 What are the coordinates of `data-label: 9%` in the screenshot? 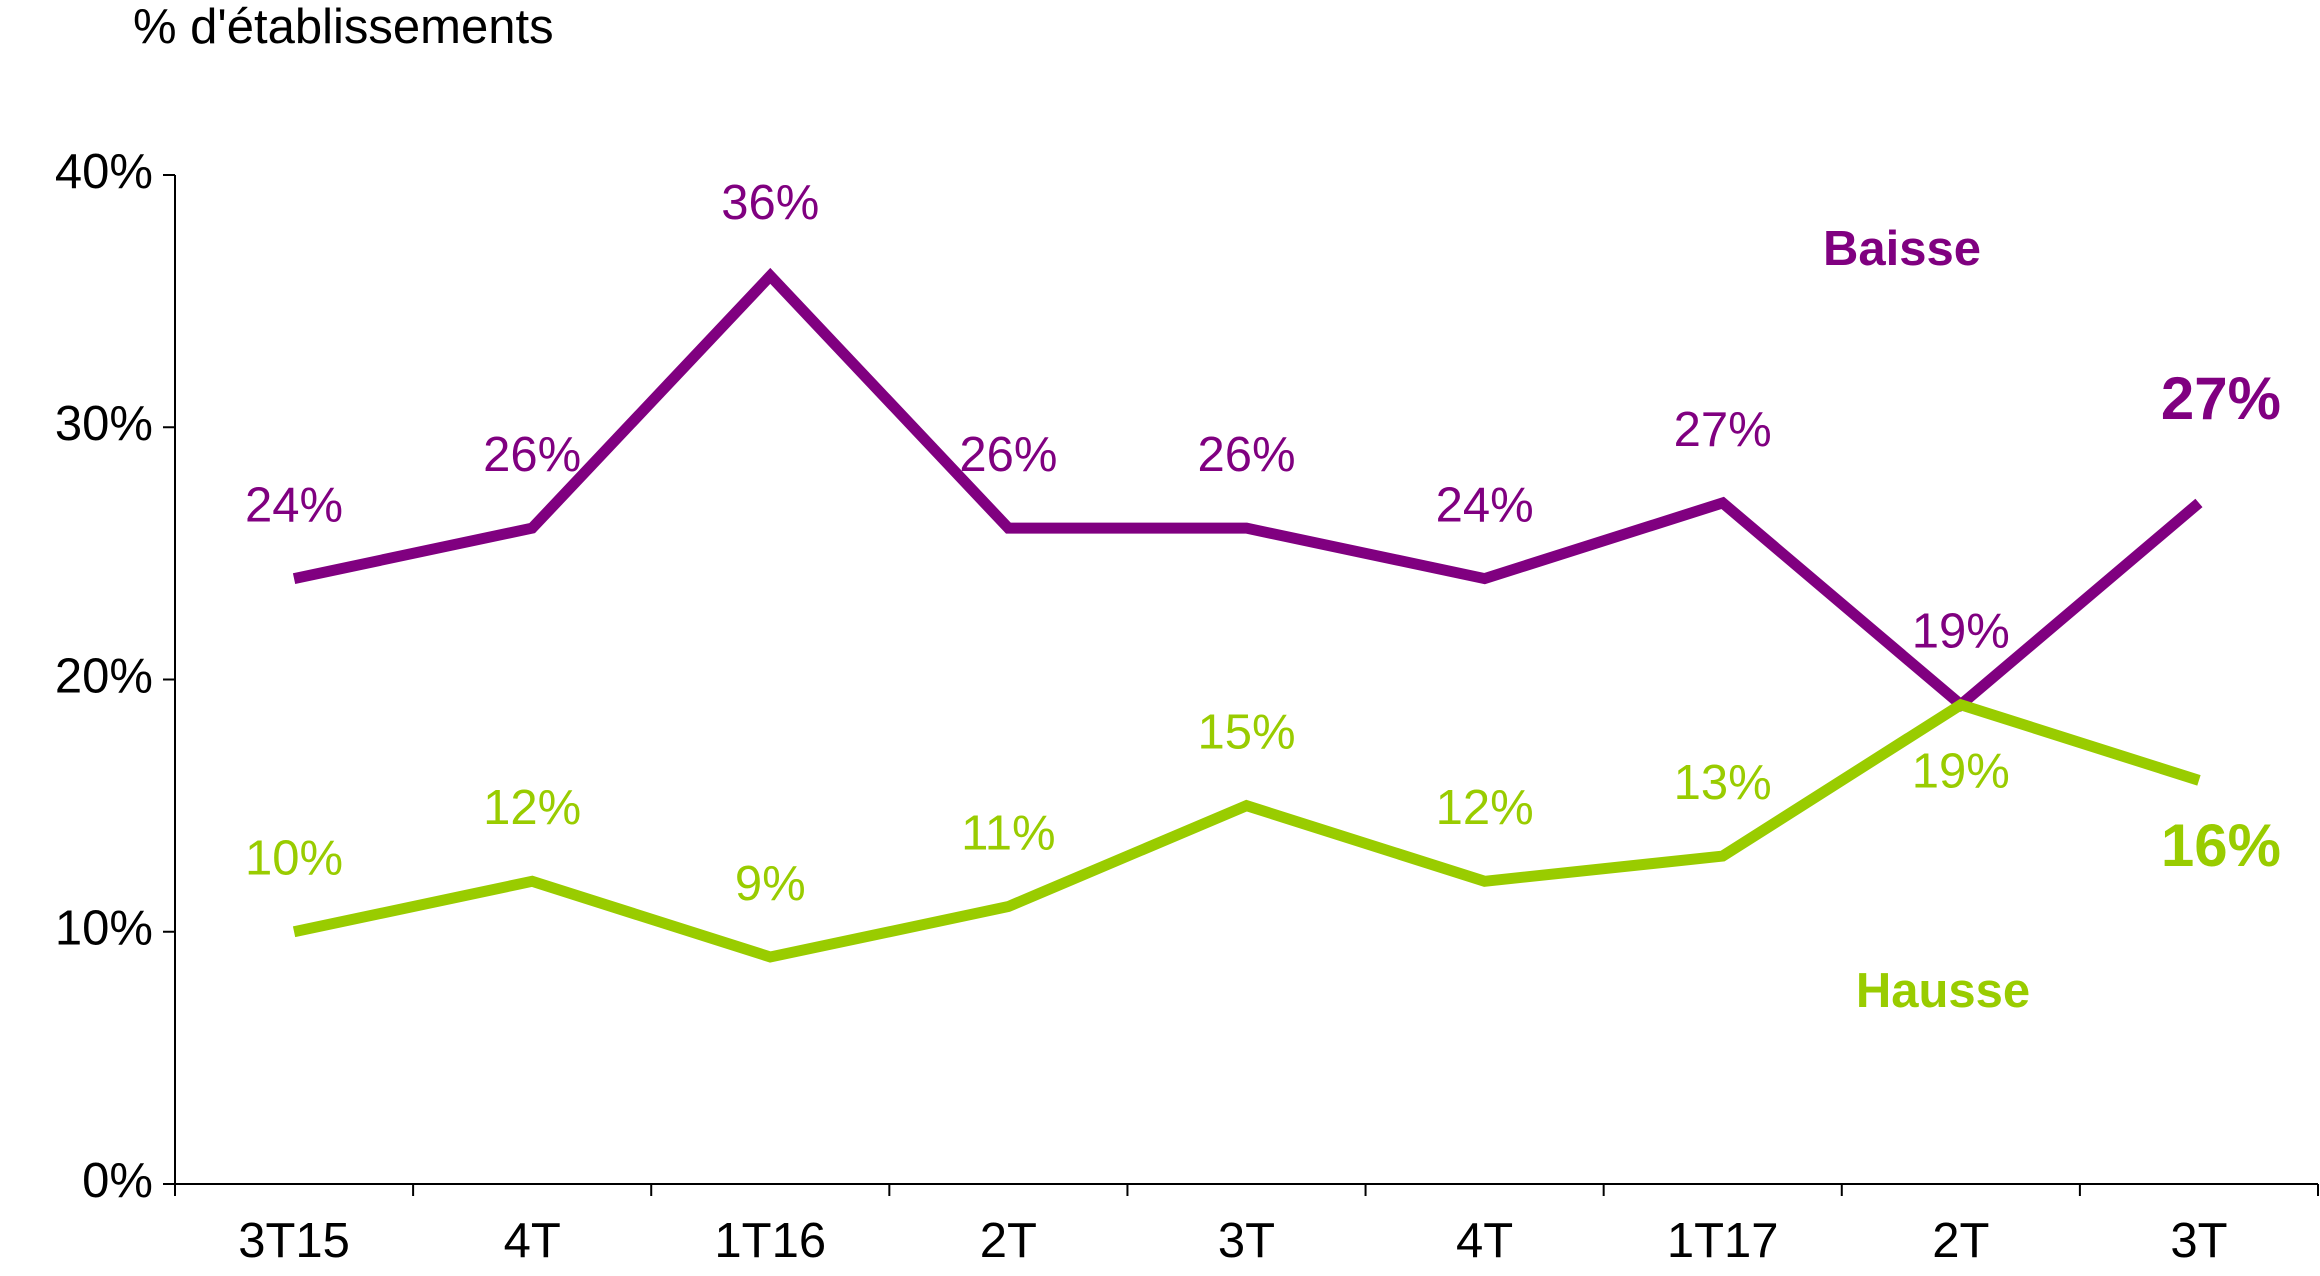 It's located at (770, 884).